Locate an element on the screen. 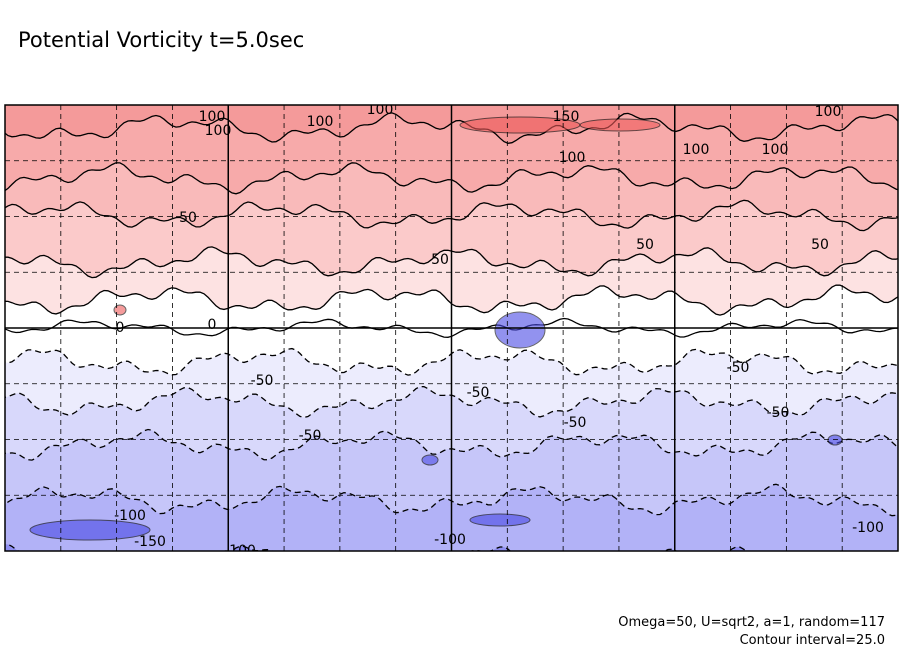  chart-title: Potential Vorticity t=5.0sec is located at coordinates (161, 40).